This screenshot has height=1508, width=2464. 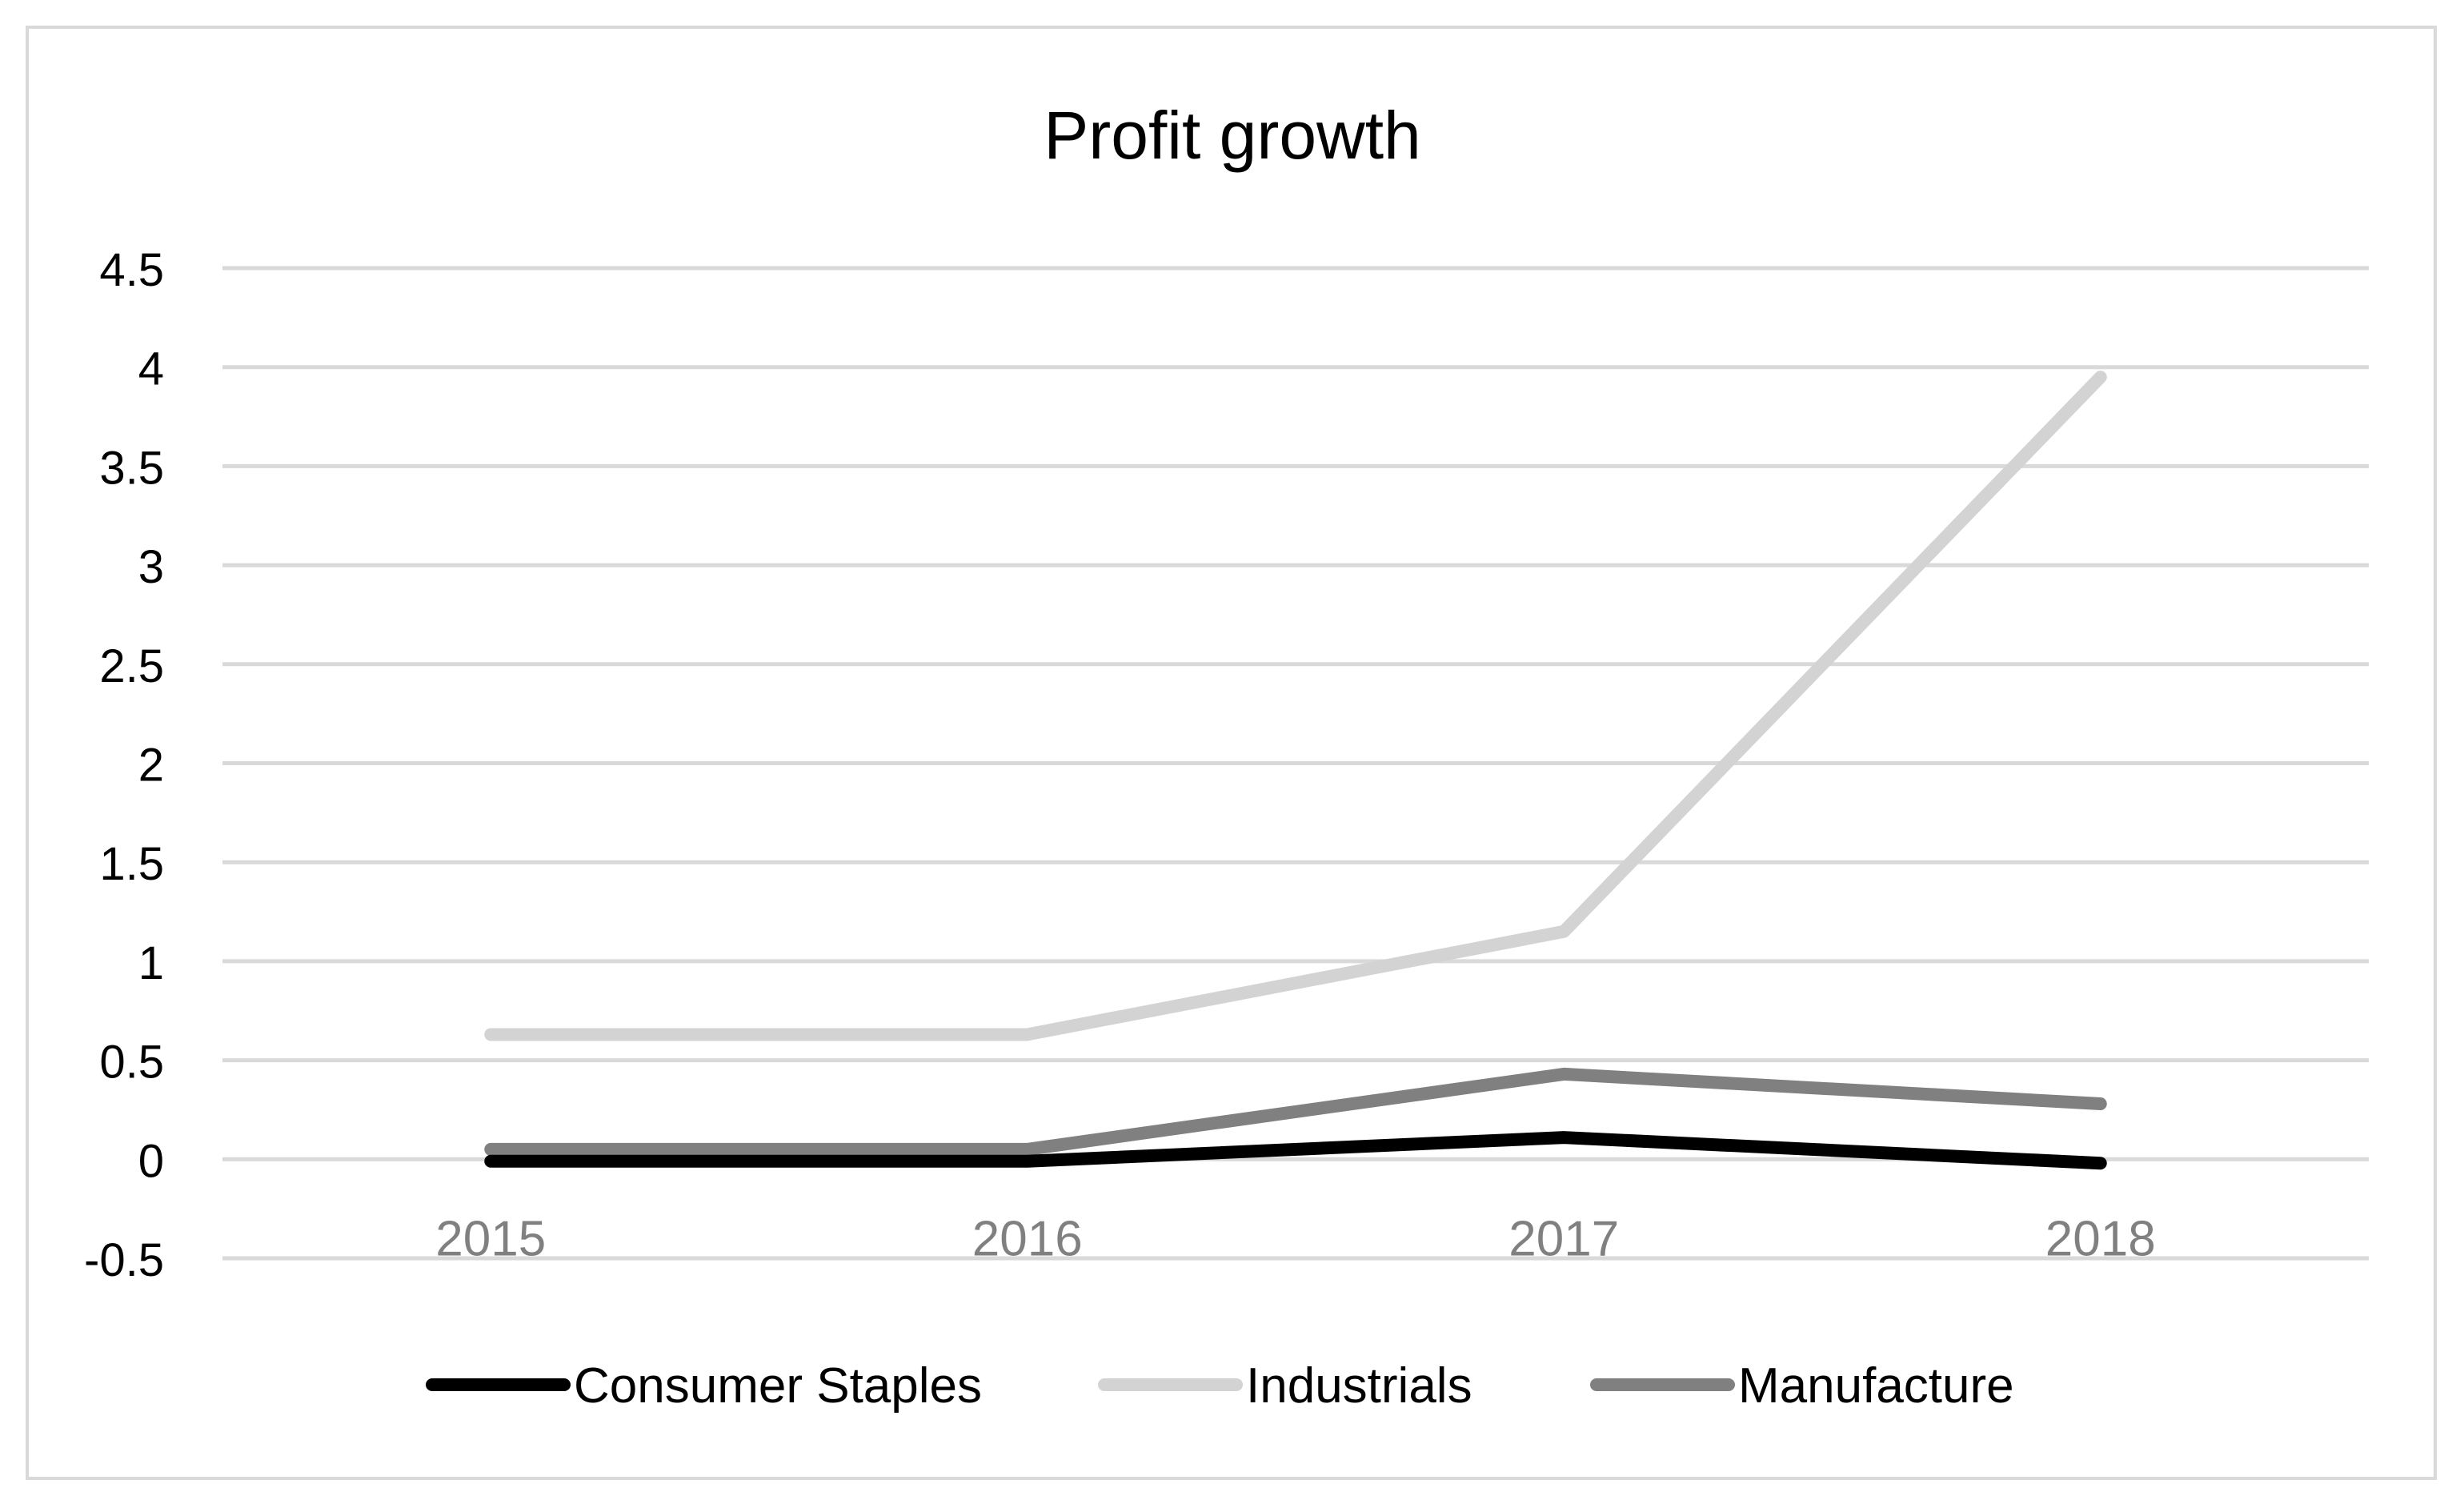 What do you see at coordinates (1876, 1386) in the screenshot?
I see `legend-label: Manufacture` at bounding box center [1876, 1386].